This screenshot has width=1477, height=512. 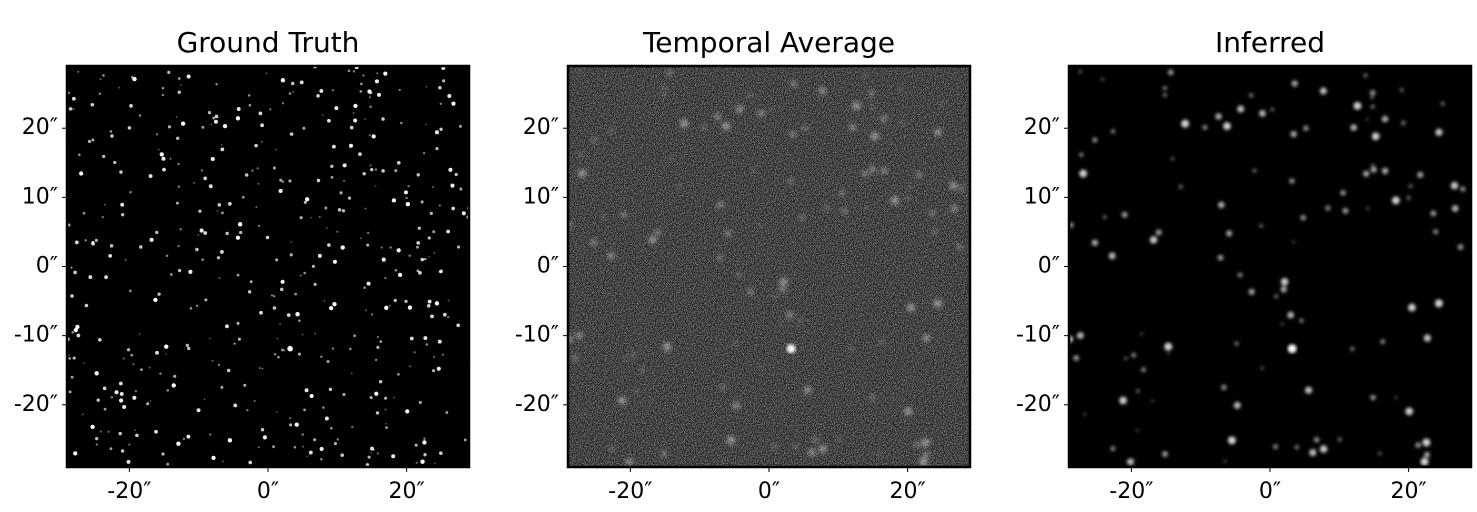 I want to click on y-tick-label: -20″, so click(x=1038, y=404).